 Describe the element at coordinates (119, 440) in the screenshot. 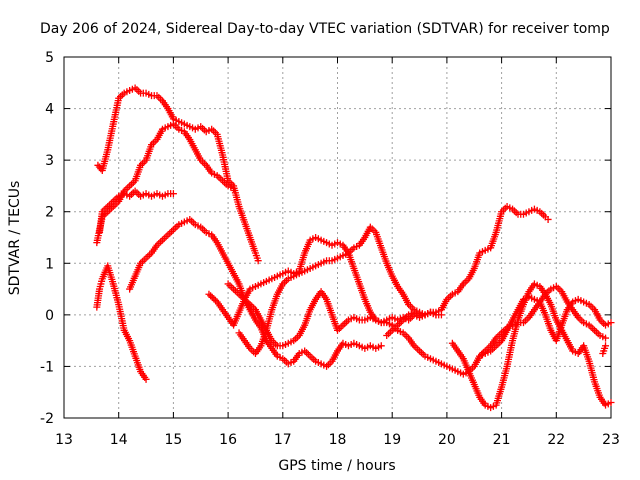

I see `x-tick-label: 14` at that location.